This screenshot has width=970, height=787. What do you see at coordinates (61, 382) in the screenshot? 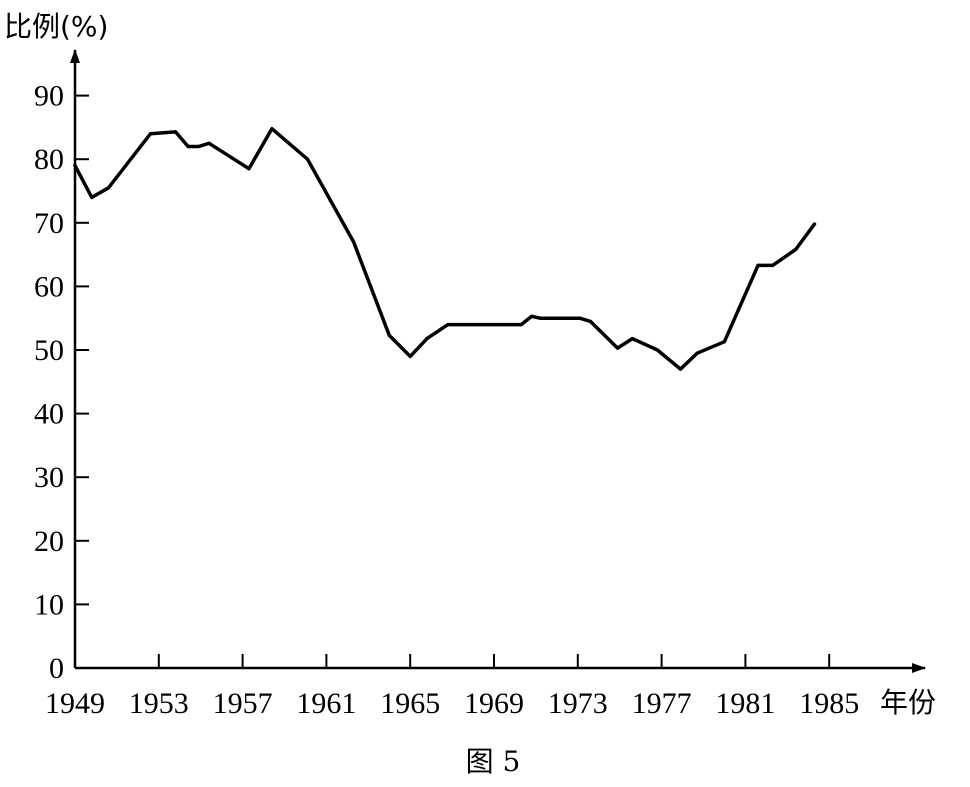
I see `y-ticks: 0 10 20 30 40 50 60 70 80 90` at bounding box center [61, 382].